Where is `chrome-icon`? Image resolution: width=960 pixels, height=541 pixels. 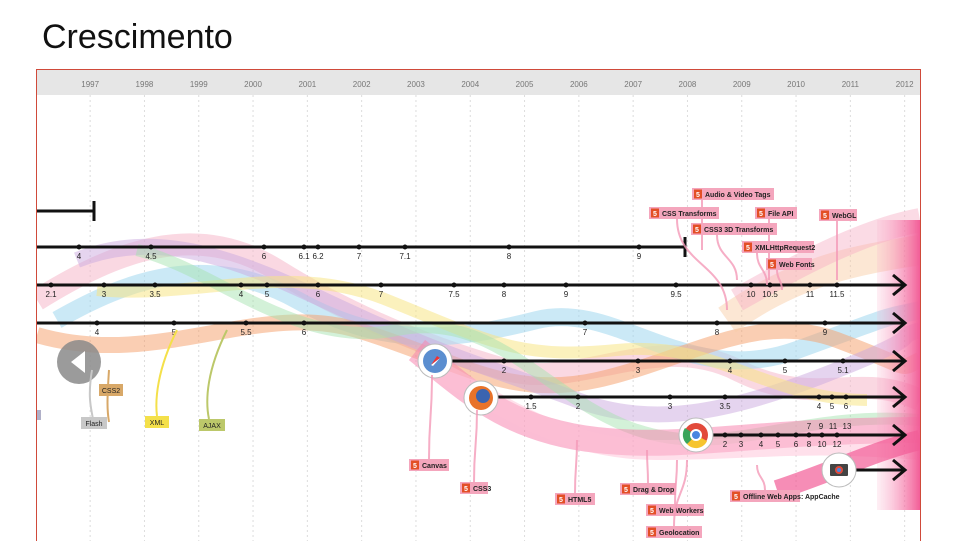
chrome-icon is located at coordinates (696, 435).